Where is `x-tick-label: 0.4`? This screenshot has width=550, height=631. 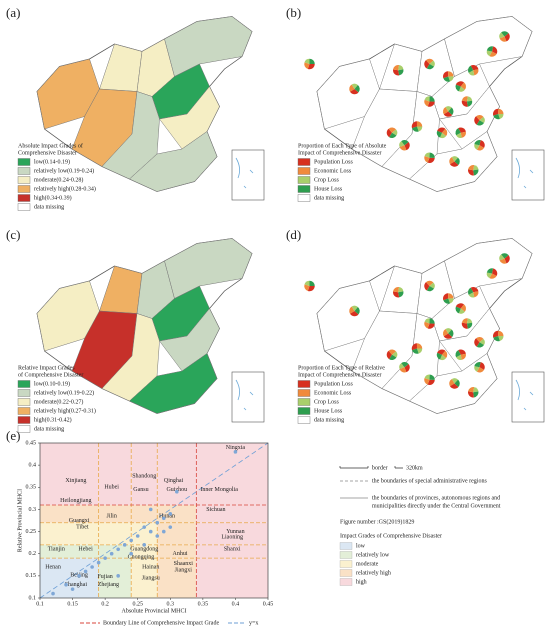 x-tick-label: 0.4 is located at coordinates (236, 604).